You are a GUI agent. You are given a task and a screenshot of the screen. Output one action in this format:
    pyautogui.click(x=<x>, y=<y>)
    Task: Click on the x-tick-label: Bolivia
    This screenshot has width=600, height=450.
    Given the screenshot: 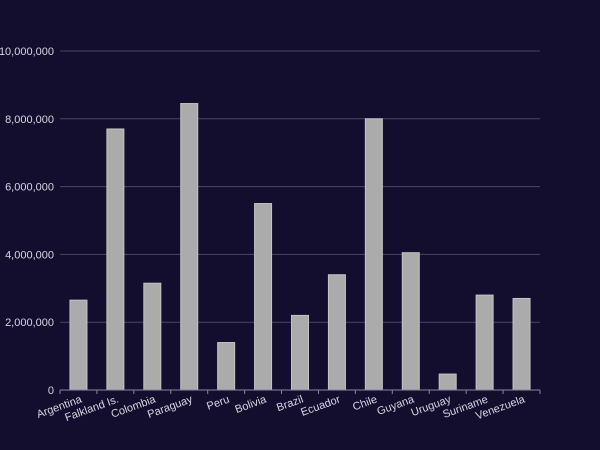 What is the action you would take?
    pyautogui.click(x=251, y=404)
    